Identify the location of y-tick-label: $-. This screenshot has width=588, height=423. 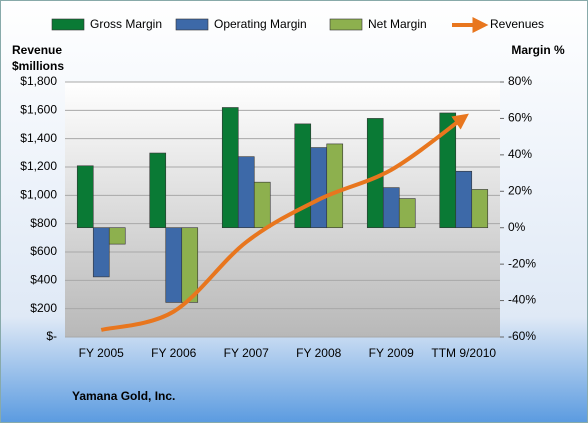
(51, 336).